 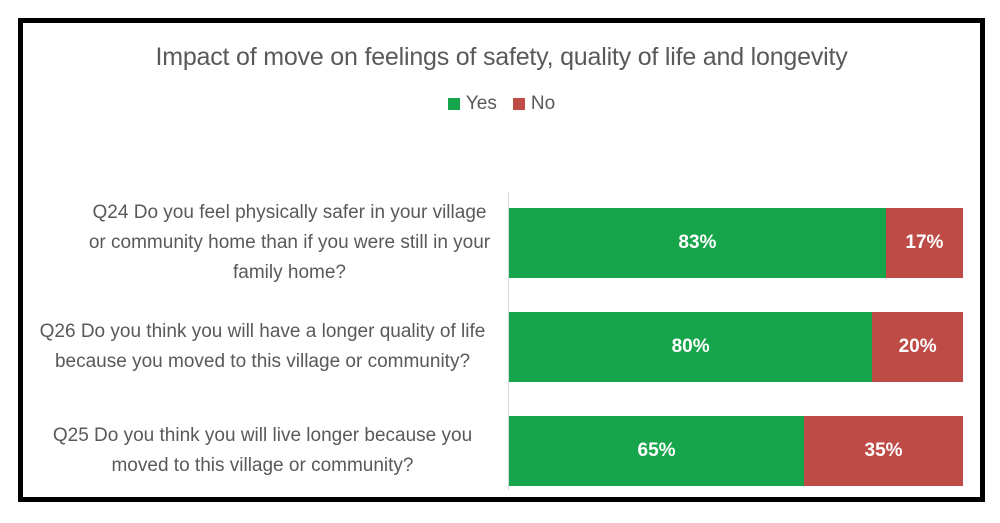 I want to click on bar-track: 83% 17%, so click(x=736, y=243).